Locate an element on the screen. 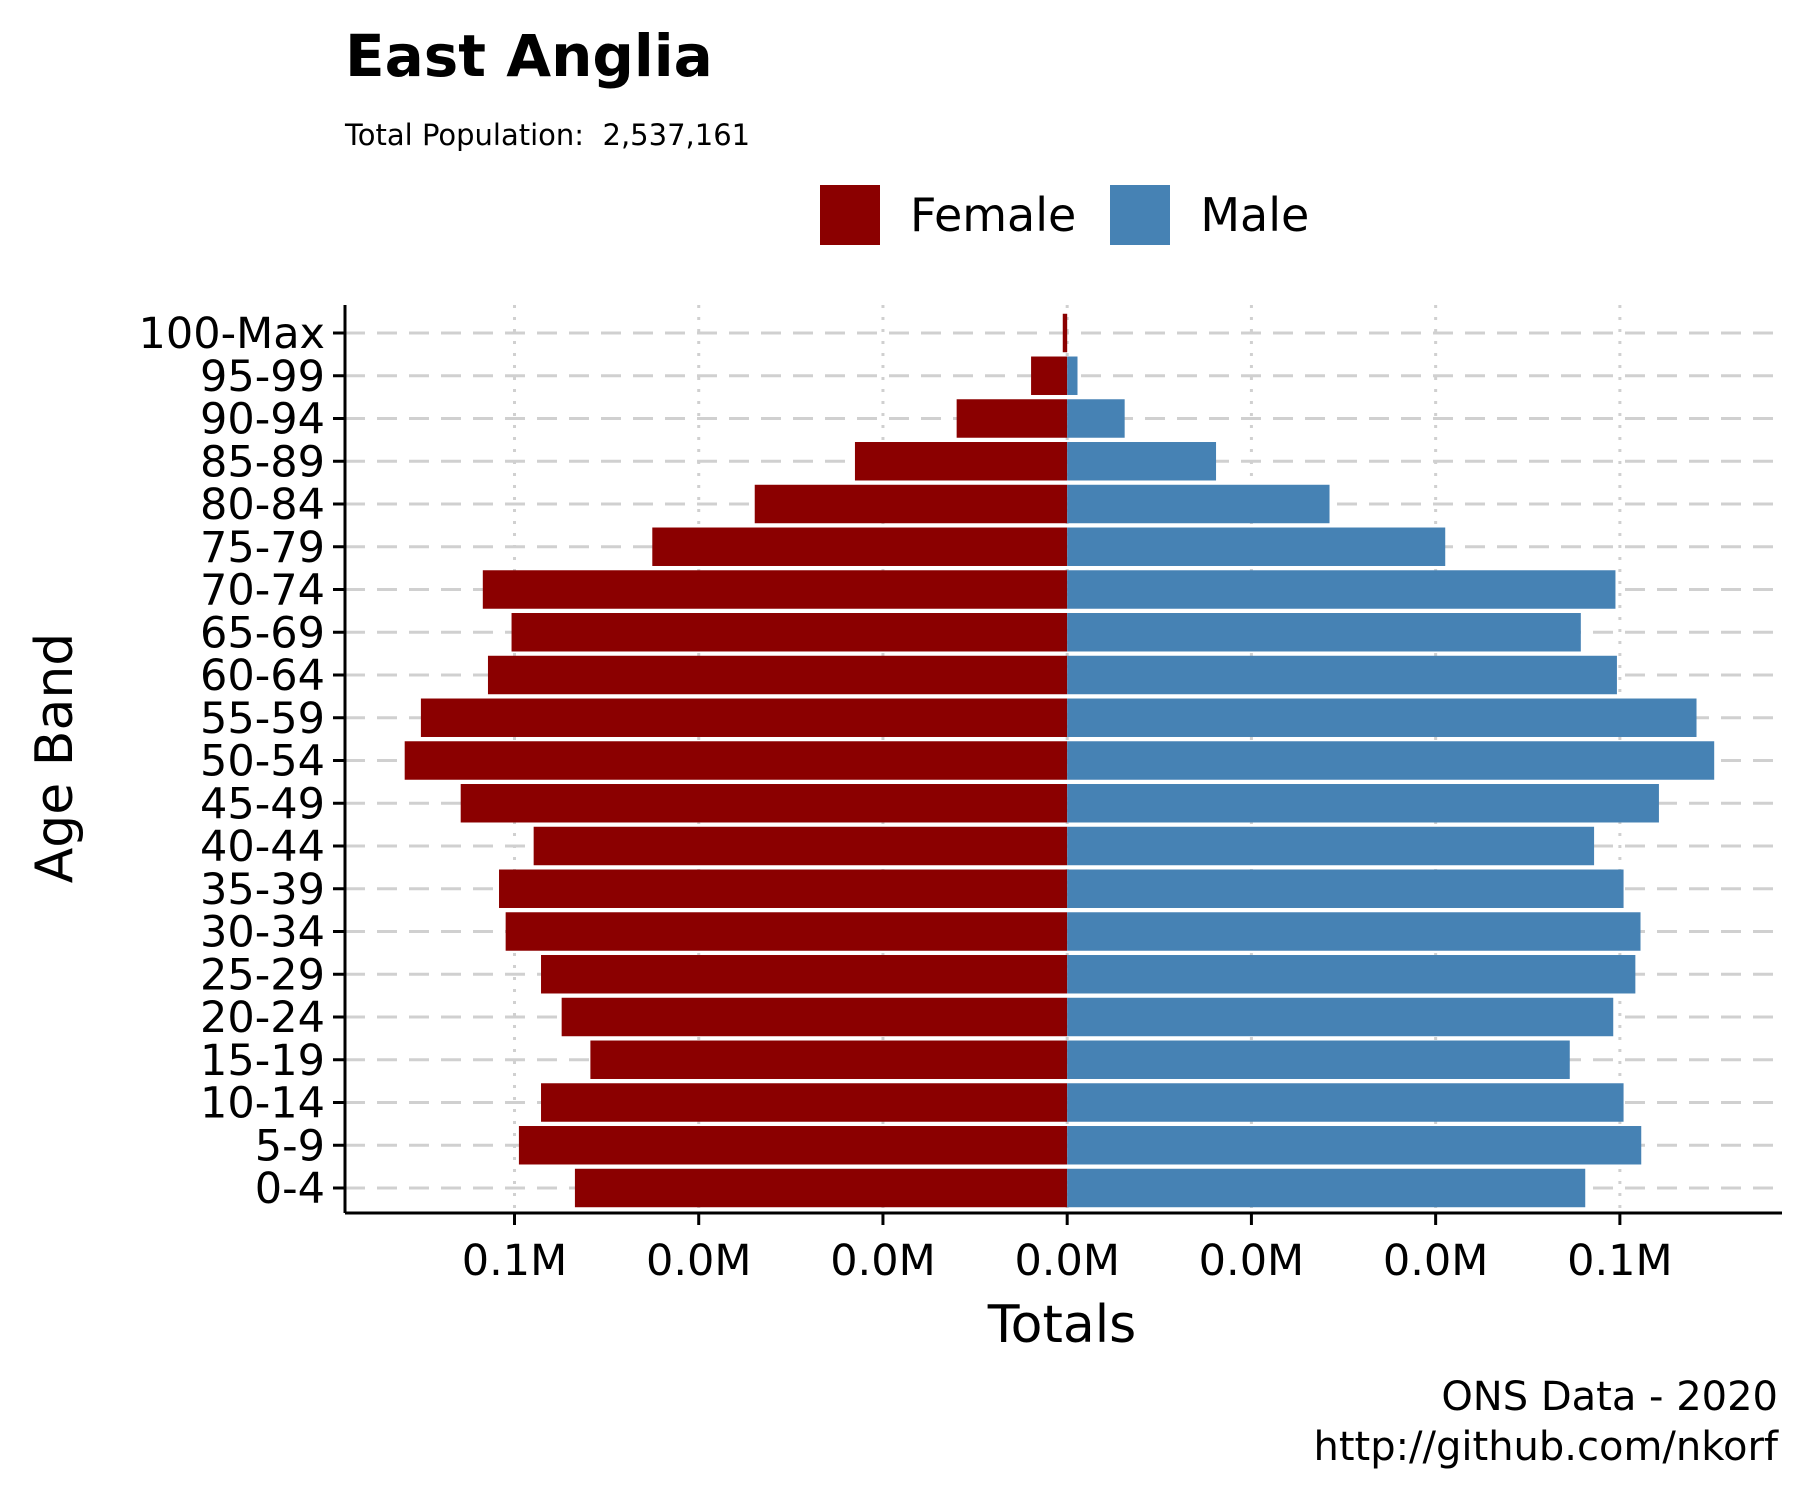 The image size is (1800, 1500). y-tick-label-30-34: 30-34 is located at coordinates (262, 933).